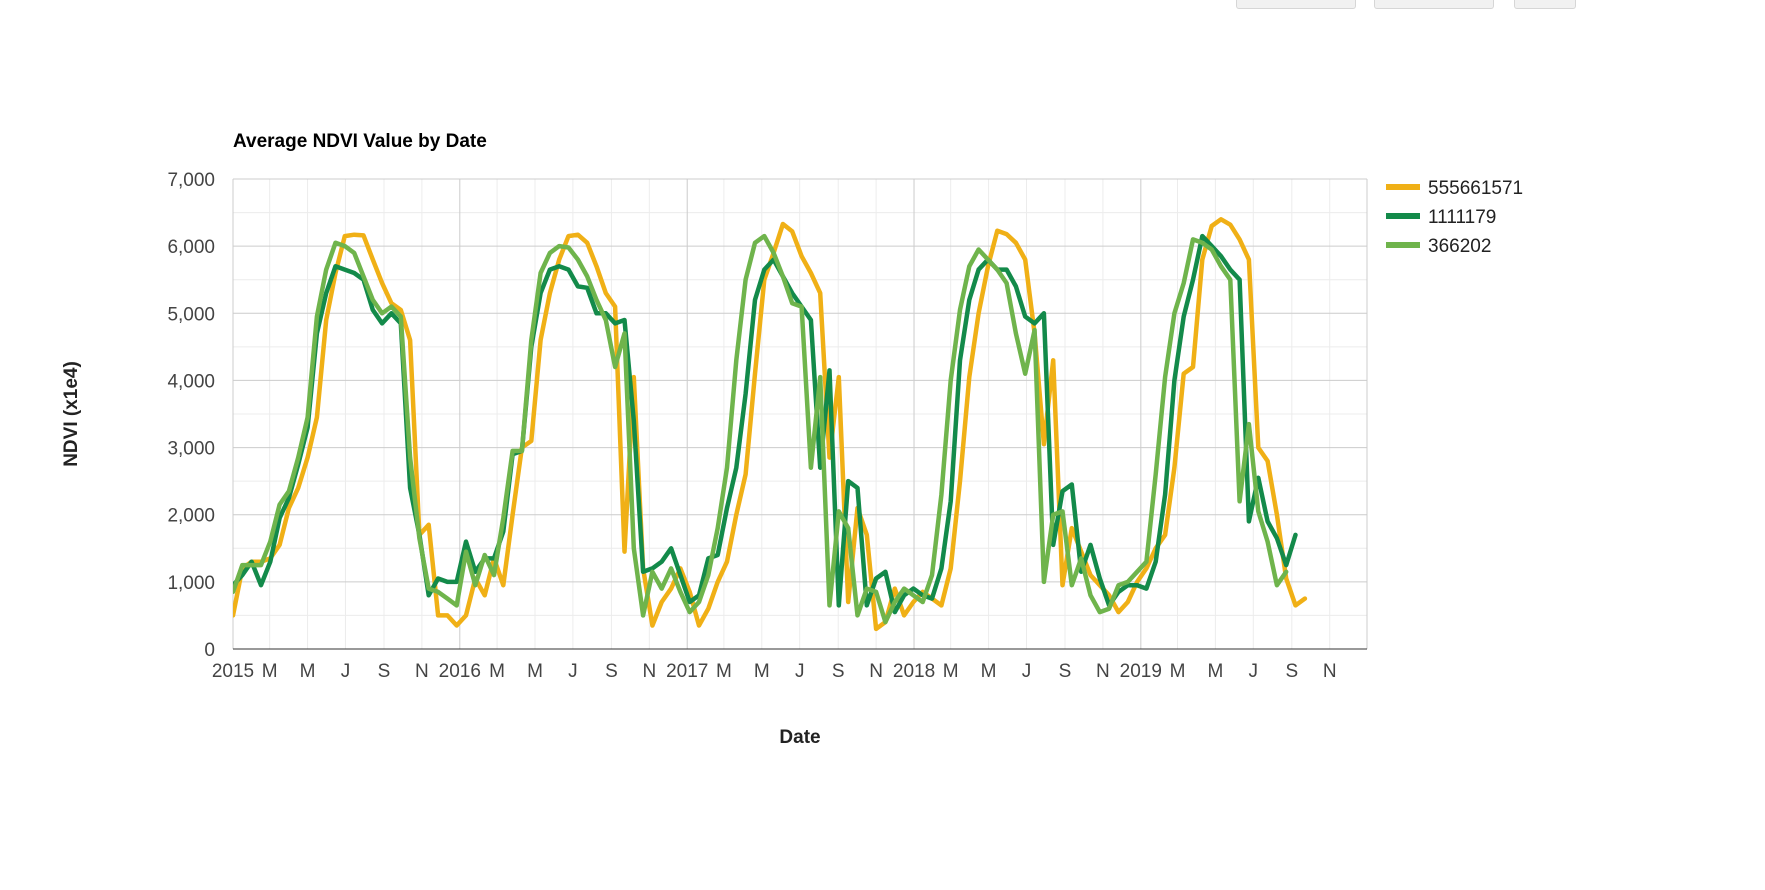 This screenshot has width=1765, height=890. Describe the element at coordinates (460, 671) in the screenshot. I see `x-tick-label: 2016` at that location.